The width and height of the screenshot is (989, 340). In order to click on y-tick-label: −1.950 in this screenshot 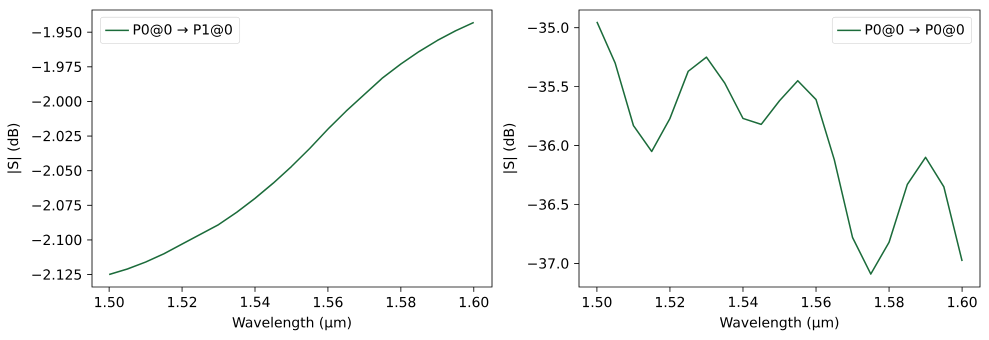, I will do `click(57, 32)`.